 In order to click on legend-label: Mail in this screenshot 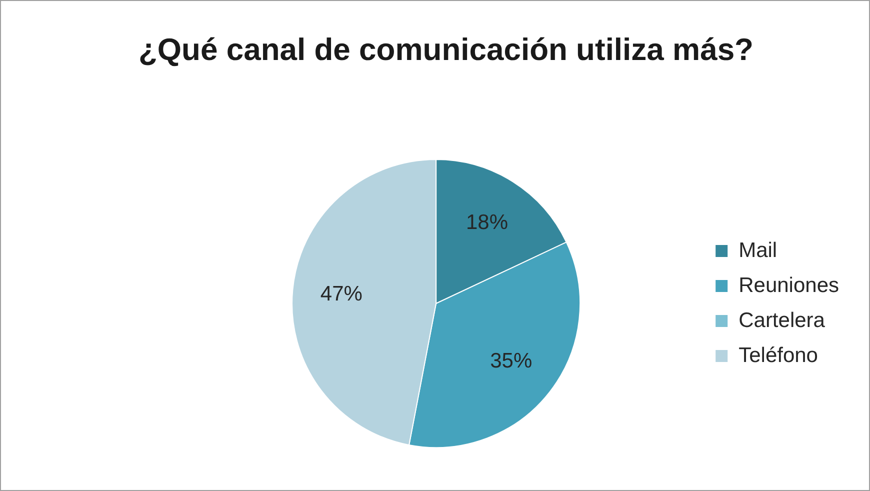, I will do `click(758, 250)`.